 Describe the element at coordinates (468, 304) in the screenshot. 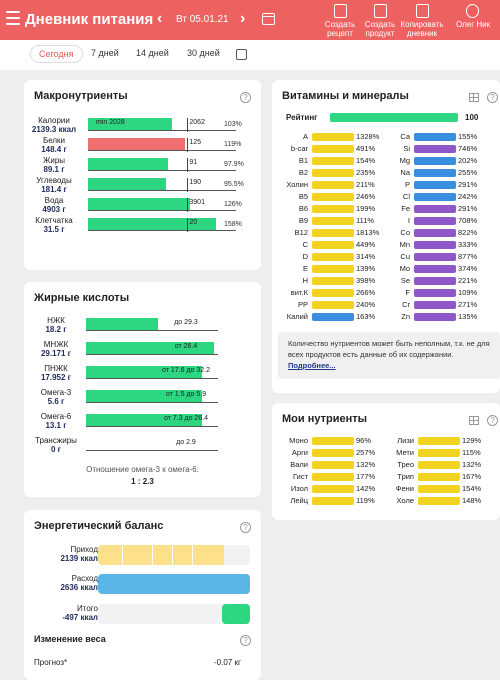

I see `nutrient-percent: 271%` at that location.